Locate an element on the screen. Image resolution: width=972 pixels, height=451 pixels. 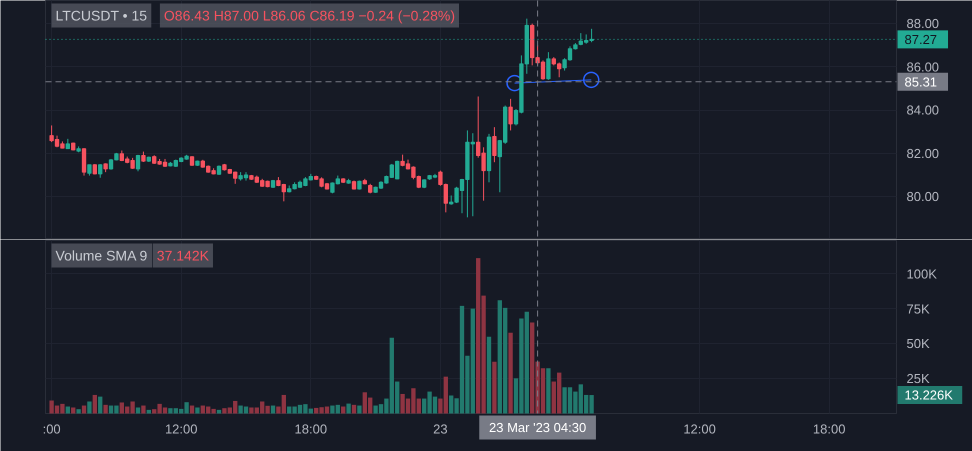
y-tick-label: 75K is located at coordinates (918, 308).